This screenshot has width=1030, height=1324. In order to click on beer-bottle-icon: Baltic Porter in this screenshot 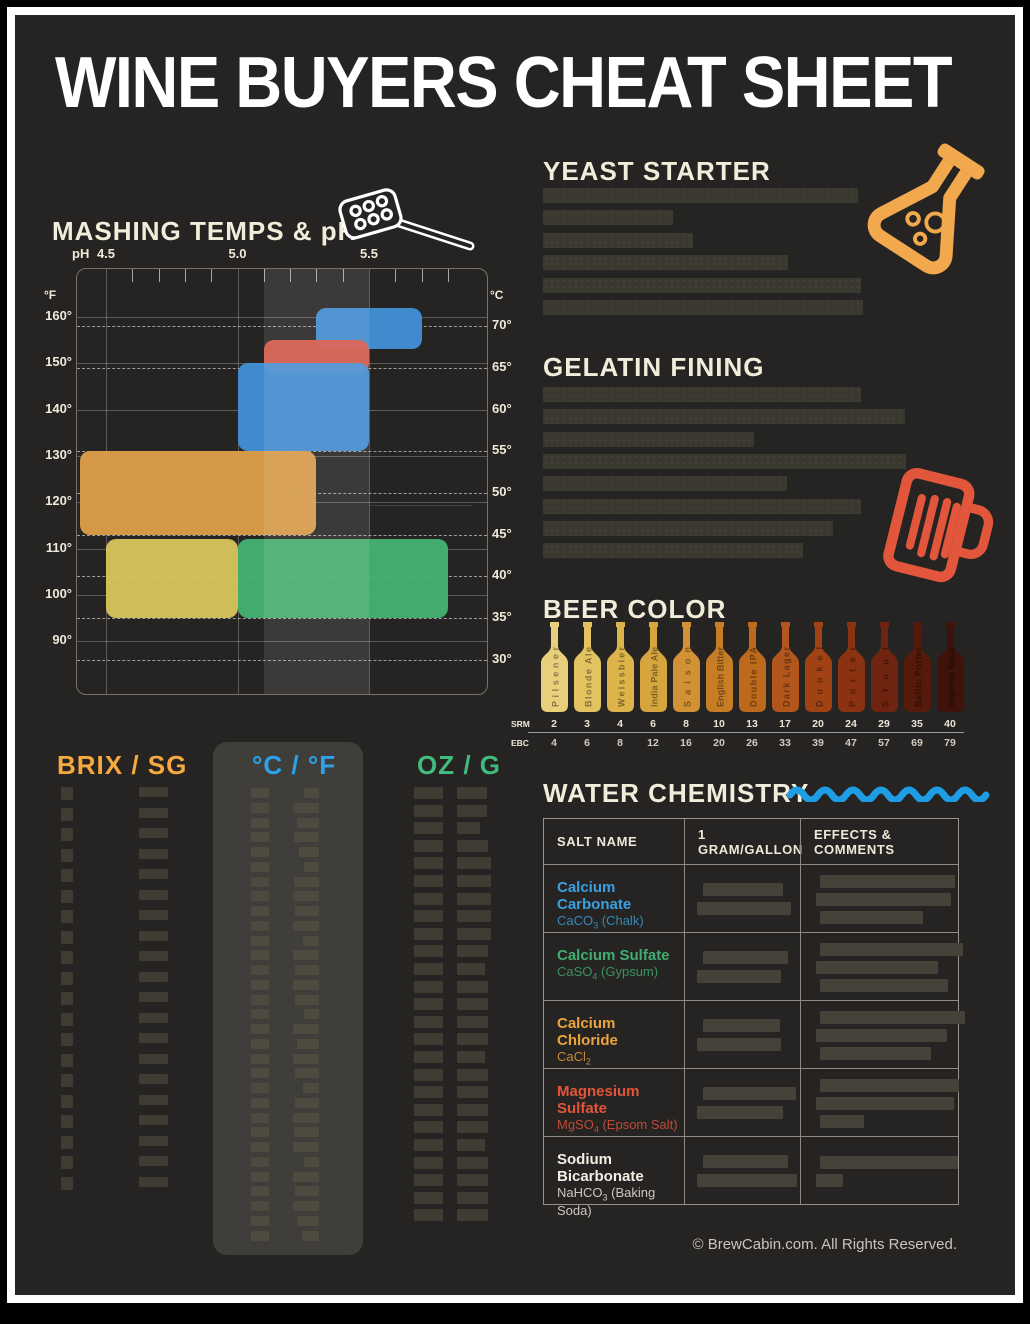, I will do `click(917, 667)`.